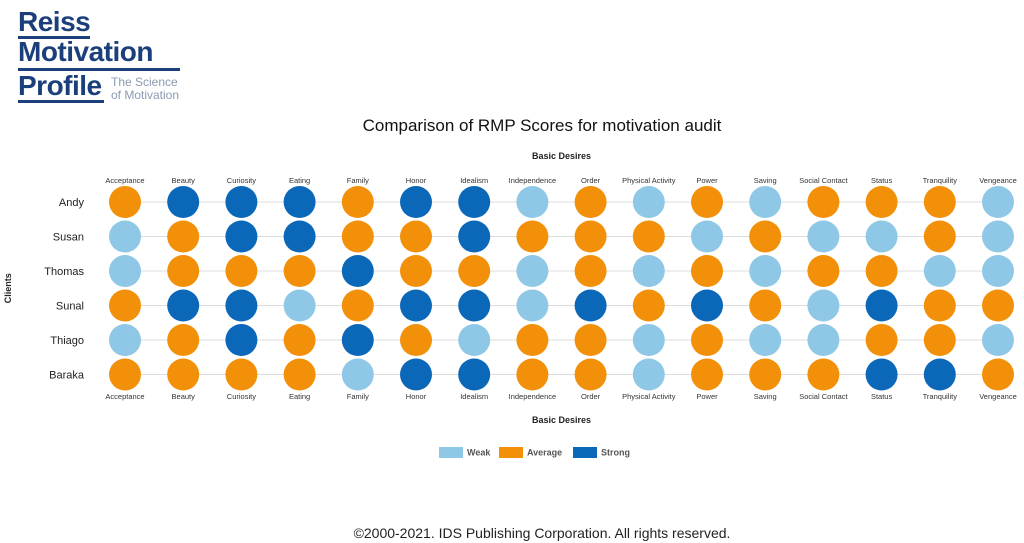 This screenshot has width=1024, height=543. I want to click on dot-susan-curiosity, so click(241, 236).